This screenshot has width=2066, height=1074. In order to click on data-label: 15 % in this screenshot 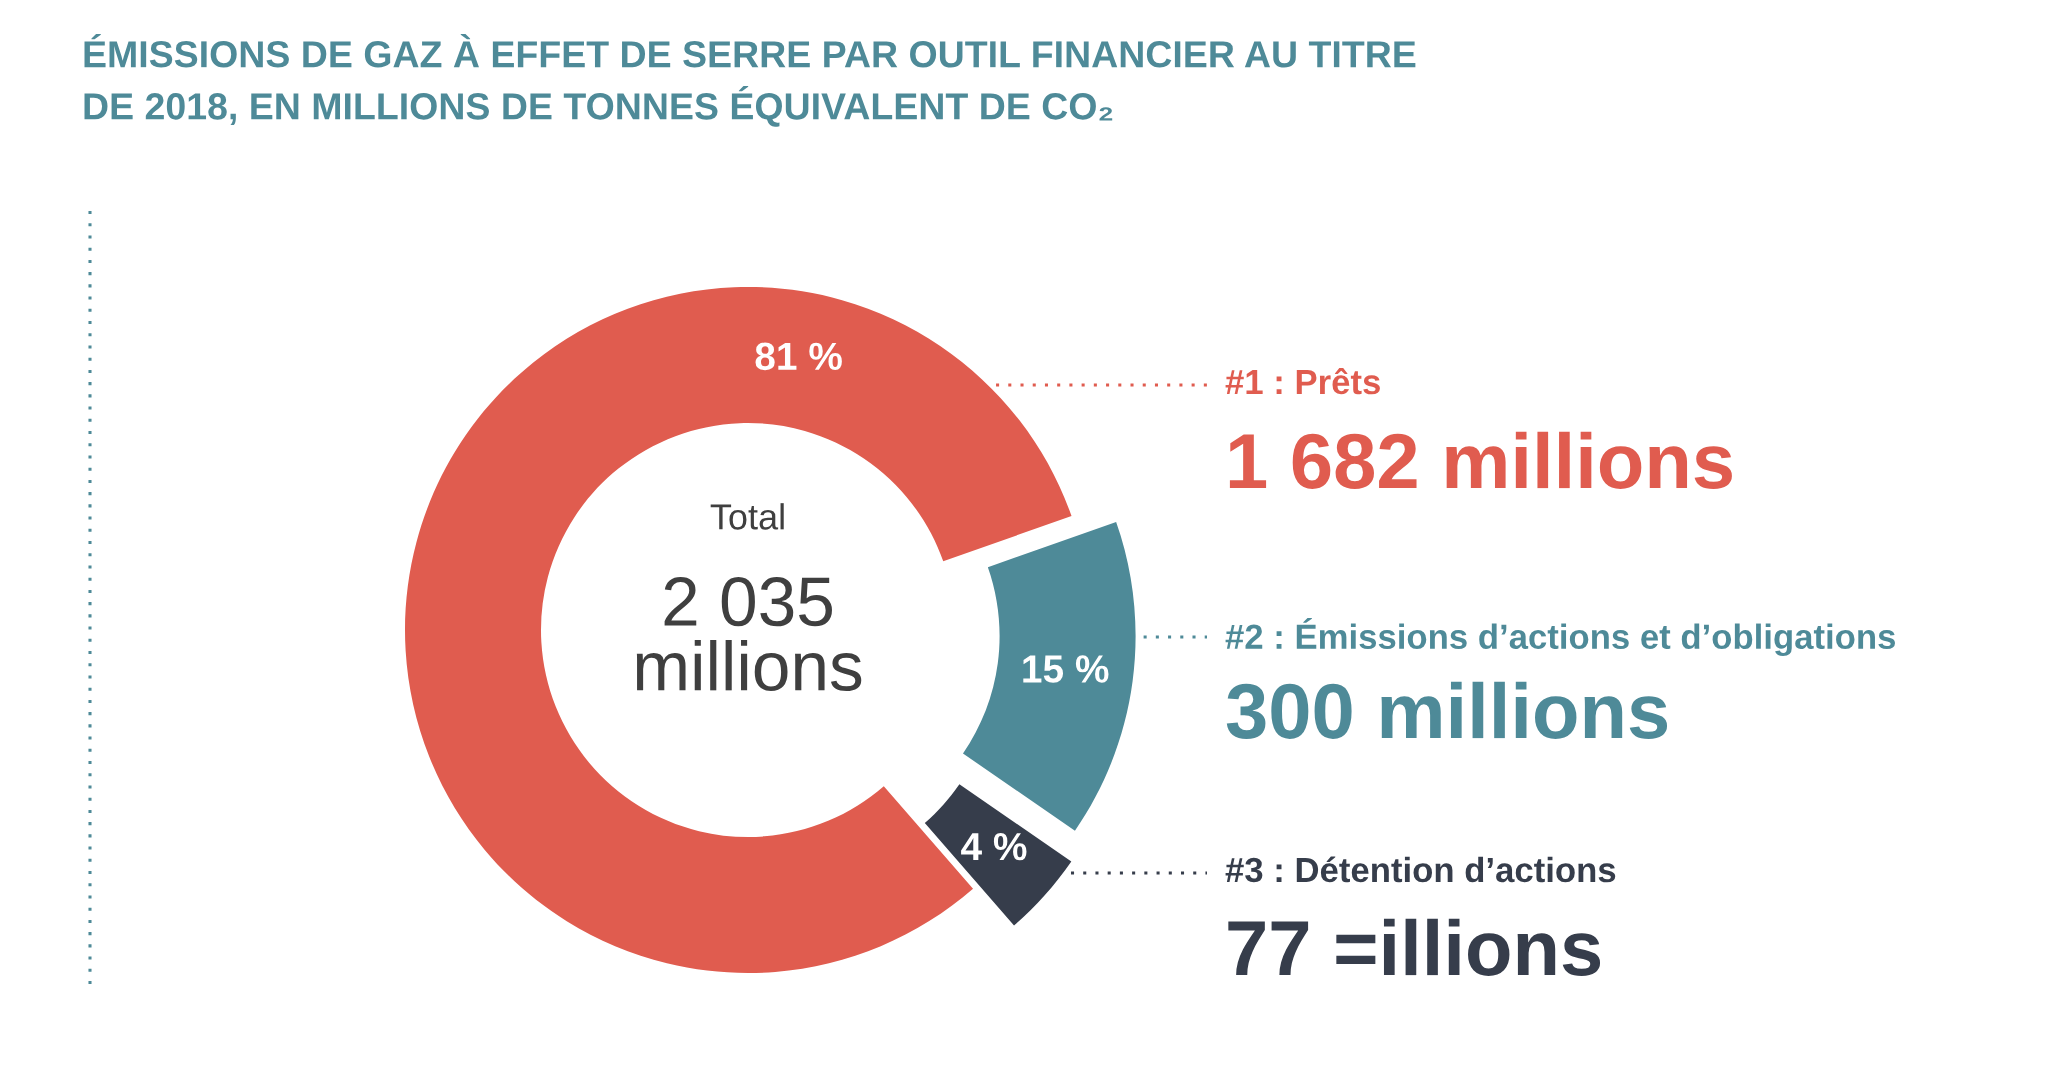, I will do `click(1066, 669)`.